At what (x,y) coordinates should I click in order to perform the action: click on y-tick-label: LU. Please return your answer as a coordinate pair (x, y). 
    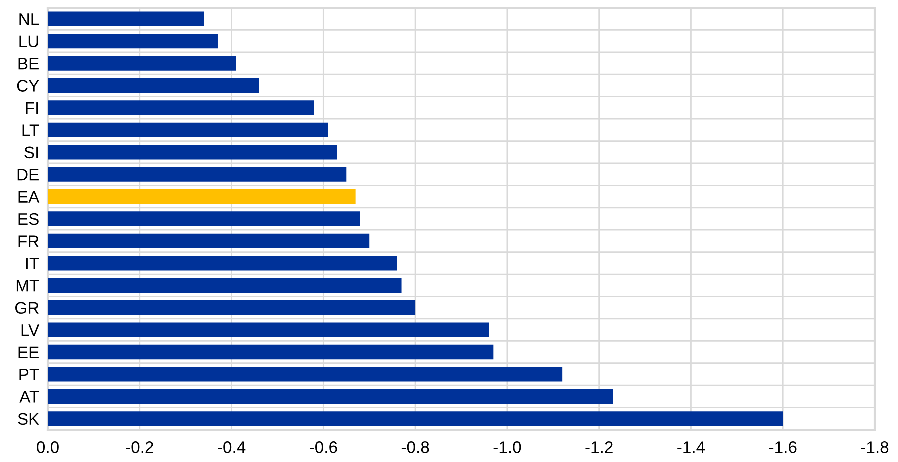
    Looking at the image, I should click on (29, 42).